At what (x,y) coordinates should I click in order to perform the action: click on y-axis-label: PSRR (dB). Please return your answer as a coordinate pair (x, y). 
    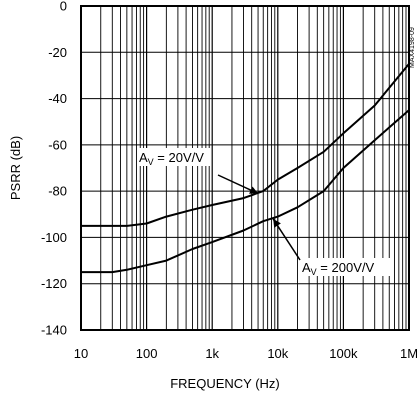
    Looking at the image, I should click on (15, 168).